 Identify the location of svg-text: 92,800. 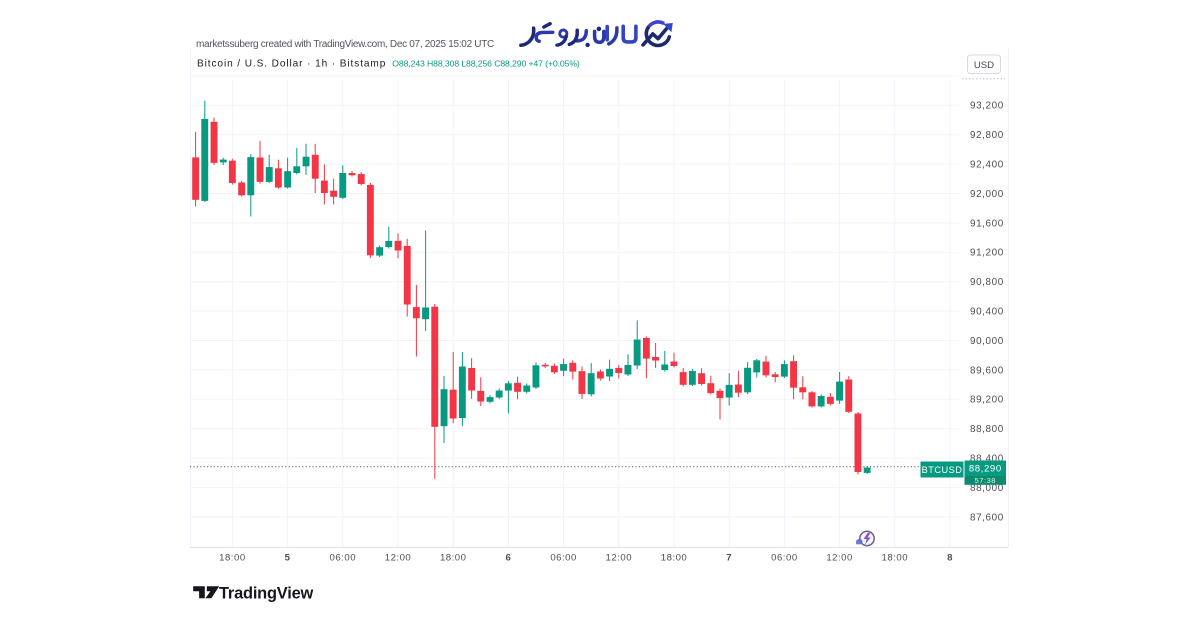
(987, 135).